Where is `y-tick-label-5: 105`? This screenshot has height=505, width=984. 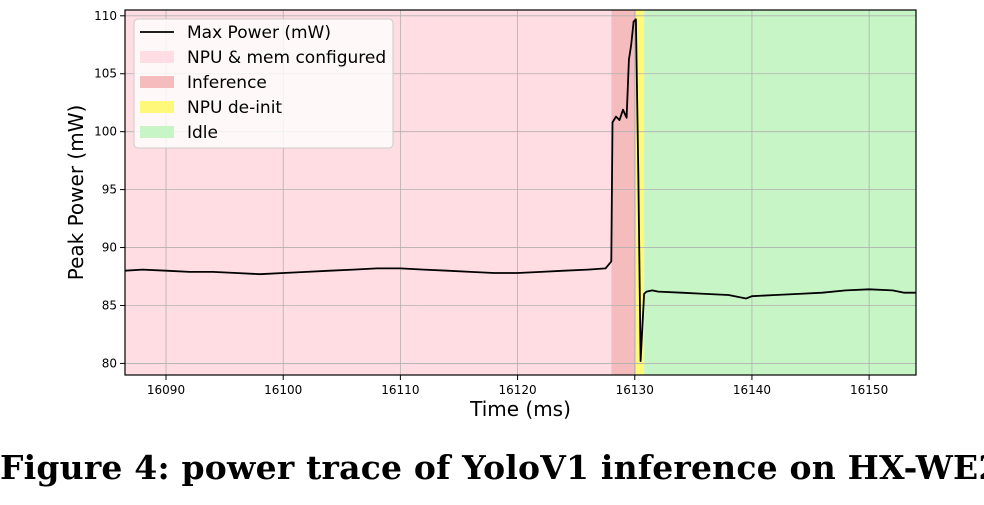 y-tick-label-5: 105 is located at coordinates (105, 74).